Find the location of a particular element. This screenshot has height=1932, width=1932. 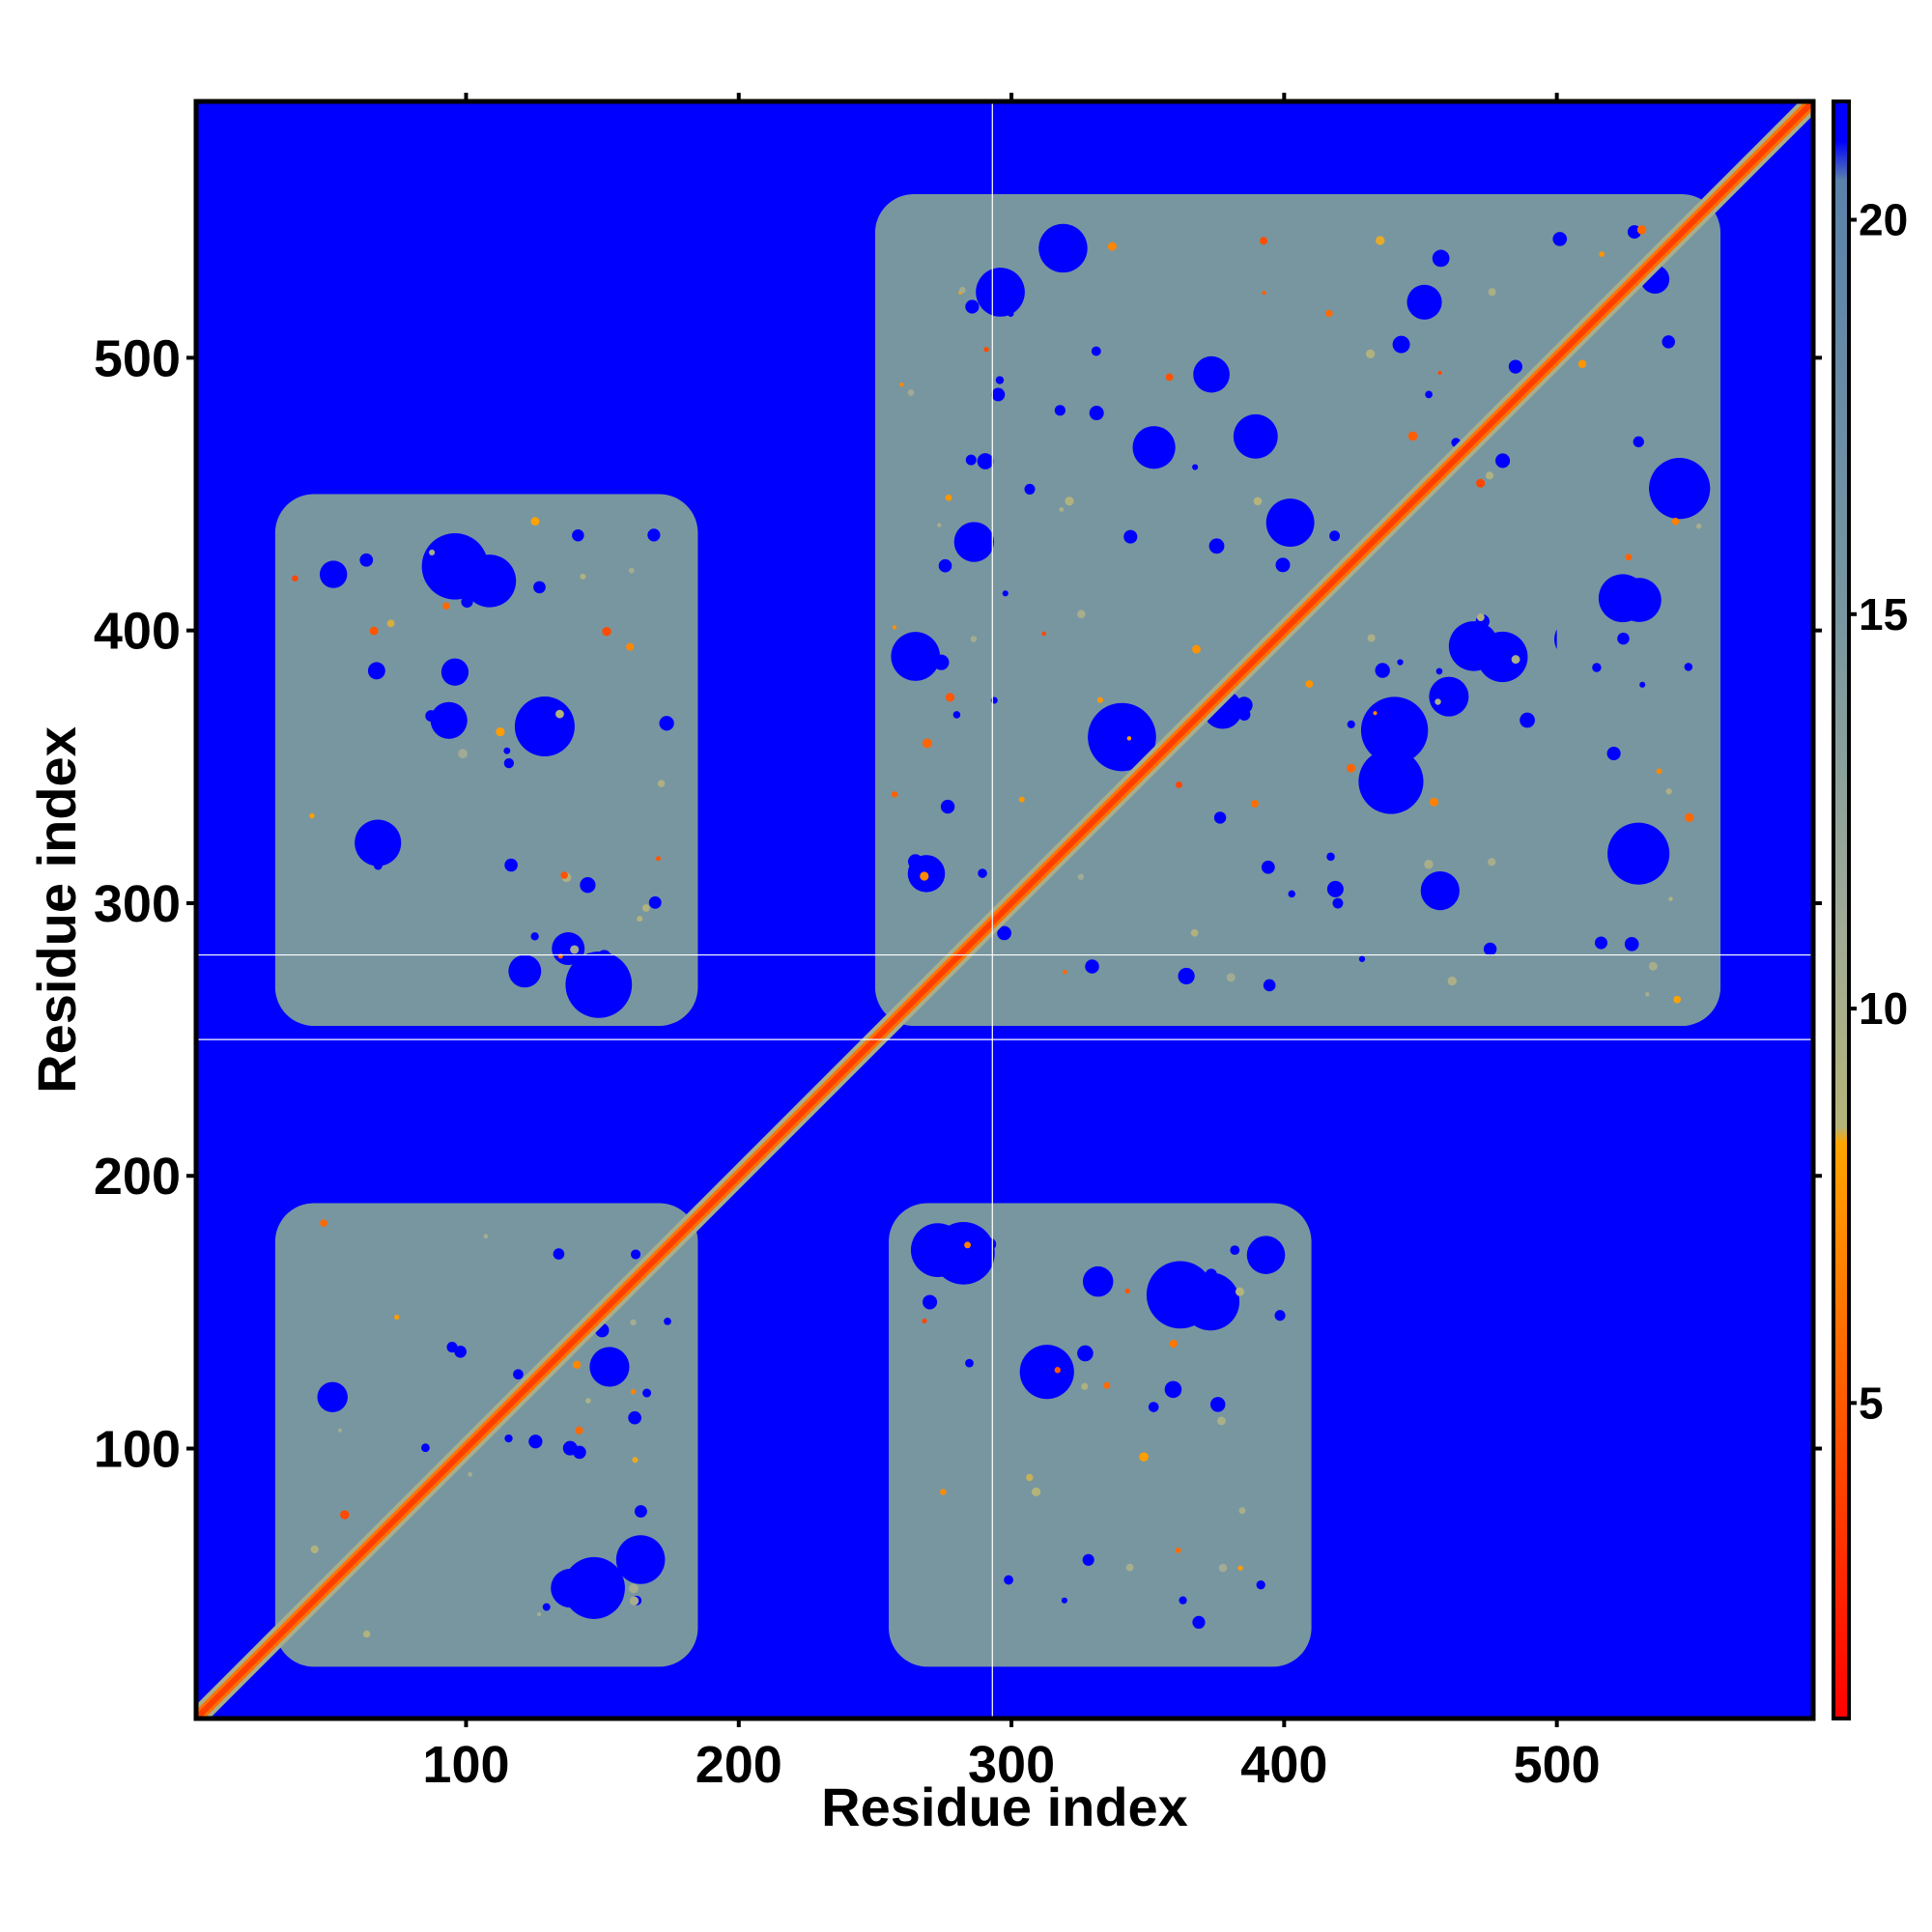

colorbar-bar is located at coordinates (1841, 909).